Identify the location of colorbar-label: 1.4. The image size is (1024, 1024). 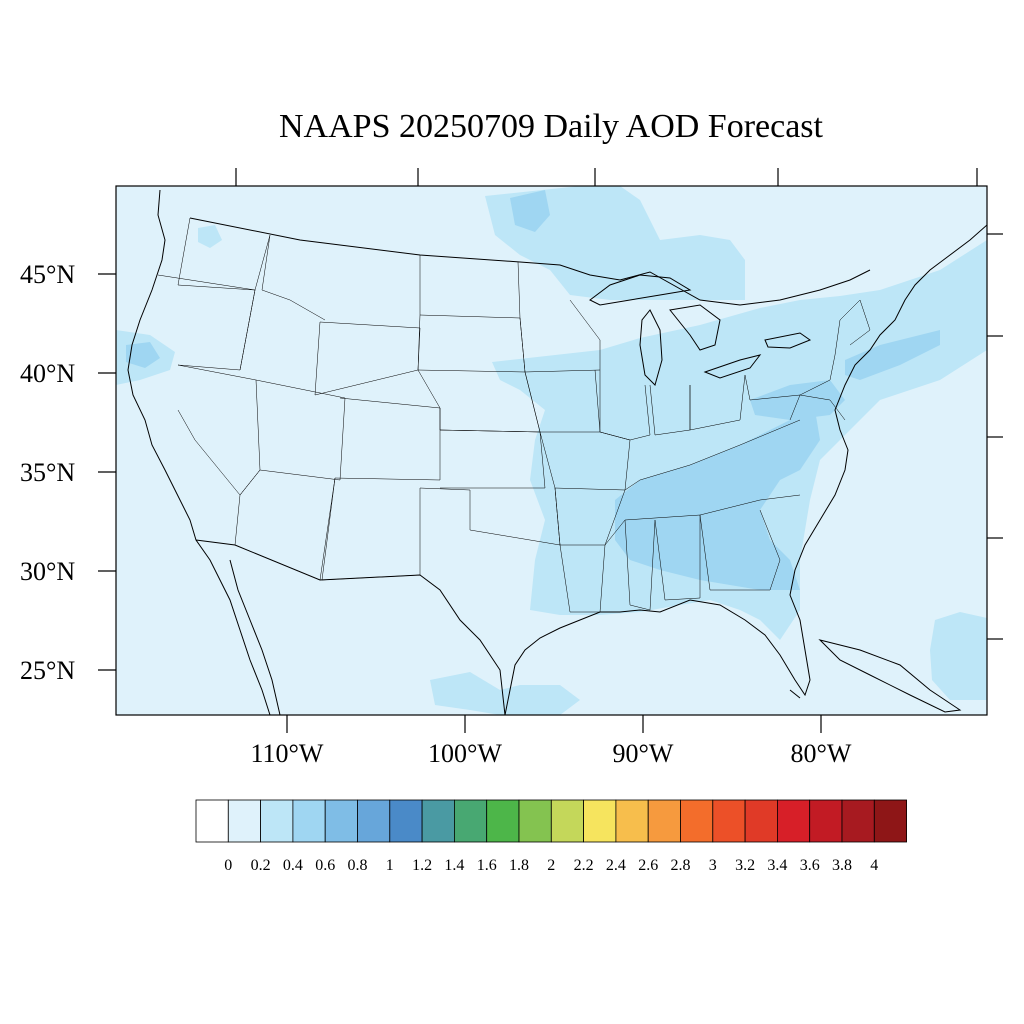
(454, 865).